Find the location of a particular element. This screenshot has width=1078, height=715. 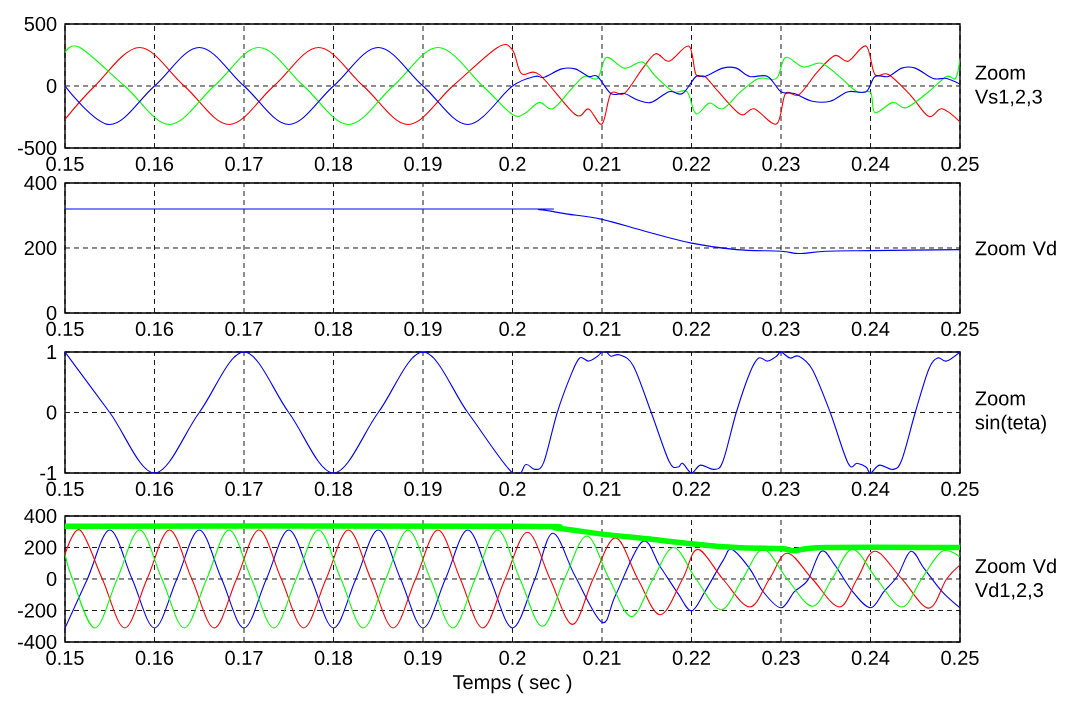

y-tick-label: -1 is located at coordinates (48, 473).